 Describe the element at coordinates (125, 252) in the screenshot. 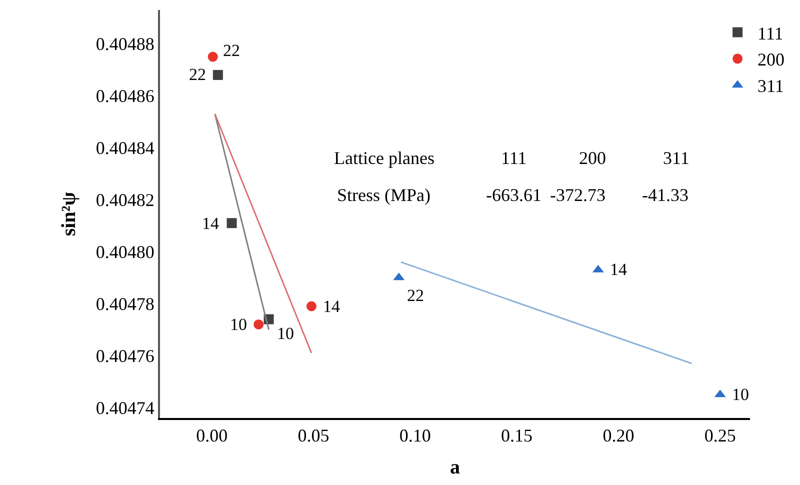

I see `y-tick-label: 0.40480` at that location.